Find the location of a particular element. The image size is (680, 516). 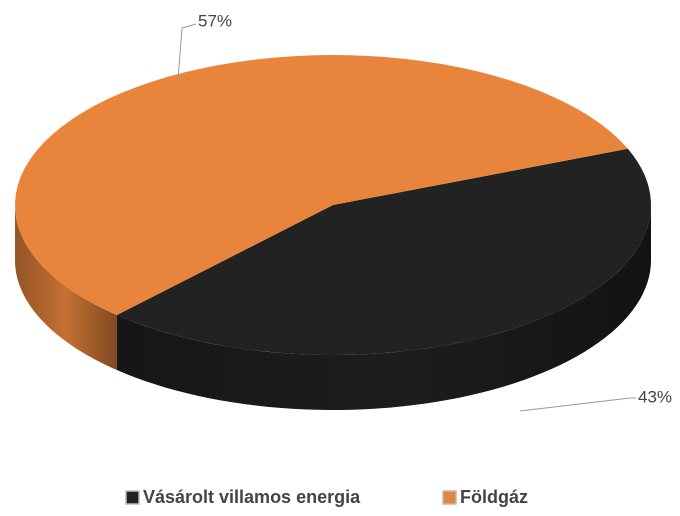

legend-label: Vásárolt villamos energia is located at coordinates (252, 497).